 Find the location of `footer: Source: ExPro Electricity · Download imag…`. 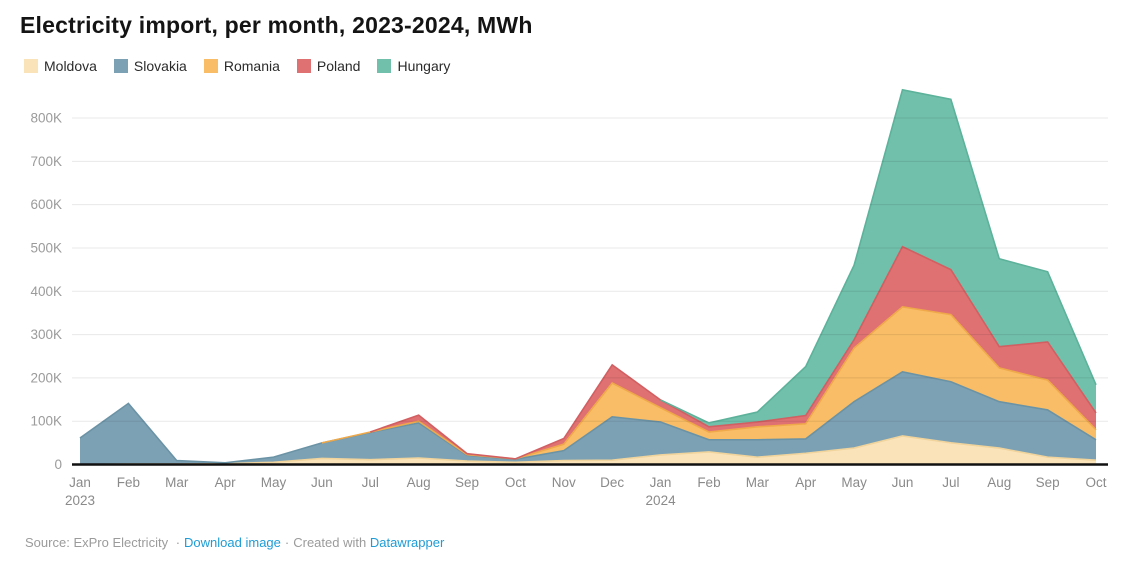

footer: Source: ExPro Electricity · Download imag… is located at coordinates (234, 542).